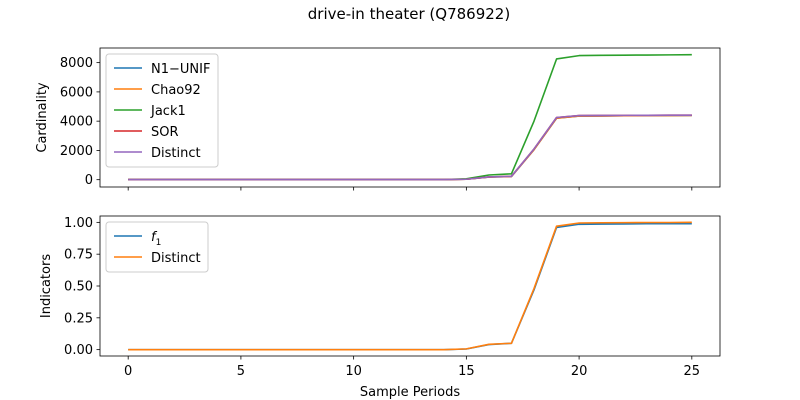 Image resolution: width=800 pixels, height=400 pixels. I want to click on y-axis-label: Indicators, so click(46, 286).